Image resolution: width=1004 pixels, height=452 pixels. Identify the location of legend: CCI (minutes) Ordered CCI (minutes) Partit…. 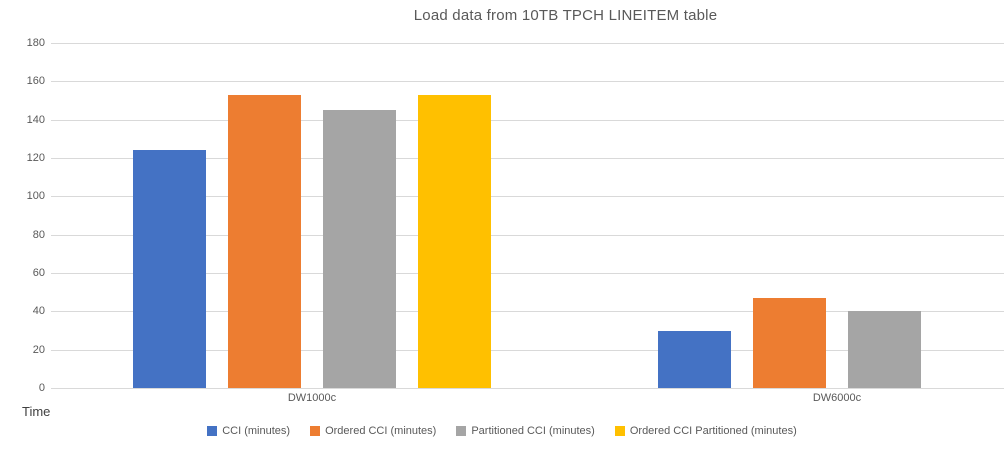
(502, 431).